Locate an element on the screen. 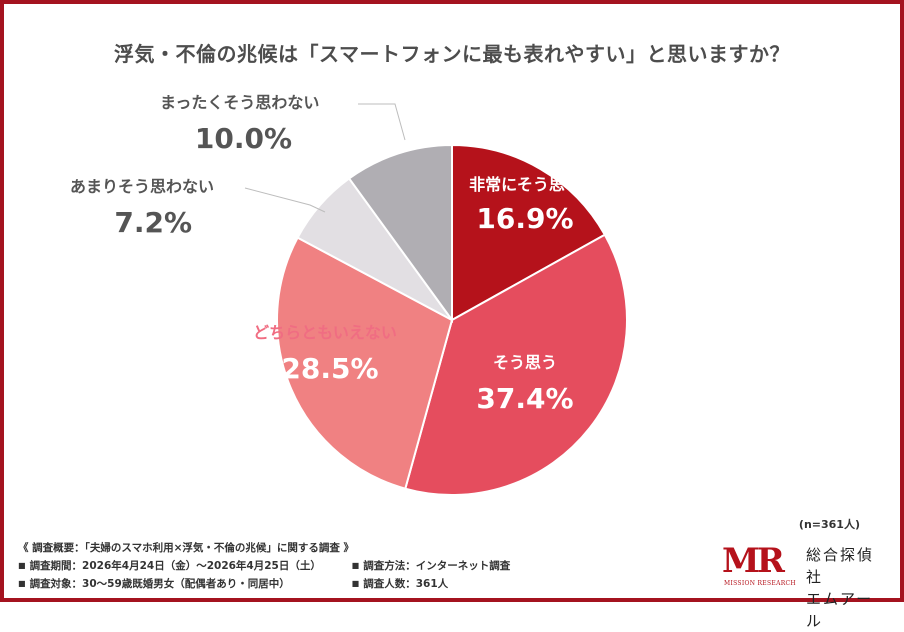  footer-heading: 《 調査概要：「夫婦のスマホ利用×浮気・不倫の兆候」に関する調査 》 is located at coordinates (186, 548).